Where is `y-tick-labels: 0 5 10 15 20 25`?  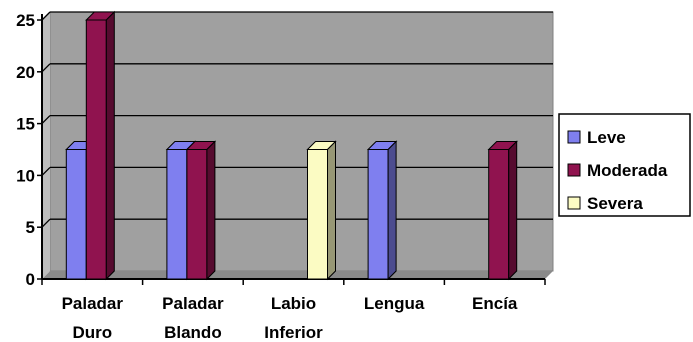 y-tick-labels: 0 5 10 15 20 25 is located at coordinates (25, 150).